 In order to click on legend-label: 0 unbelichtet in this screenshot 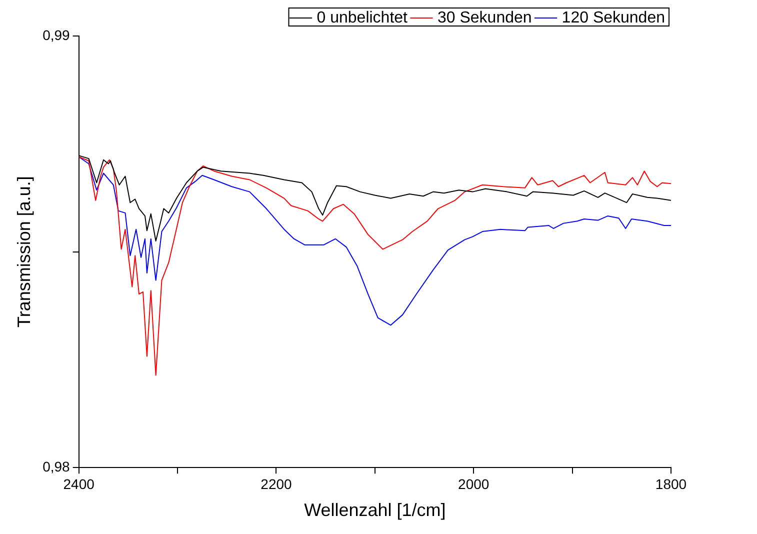, I will do `click(362, 17)`.